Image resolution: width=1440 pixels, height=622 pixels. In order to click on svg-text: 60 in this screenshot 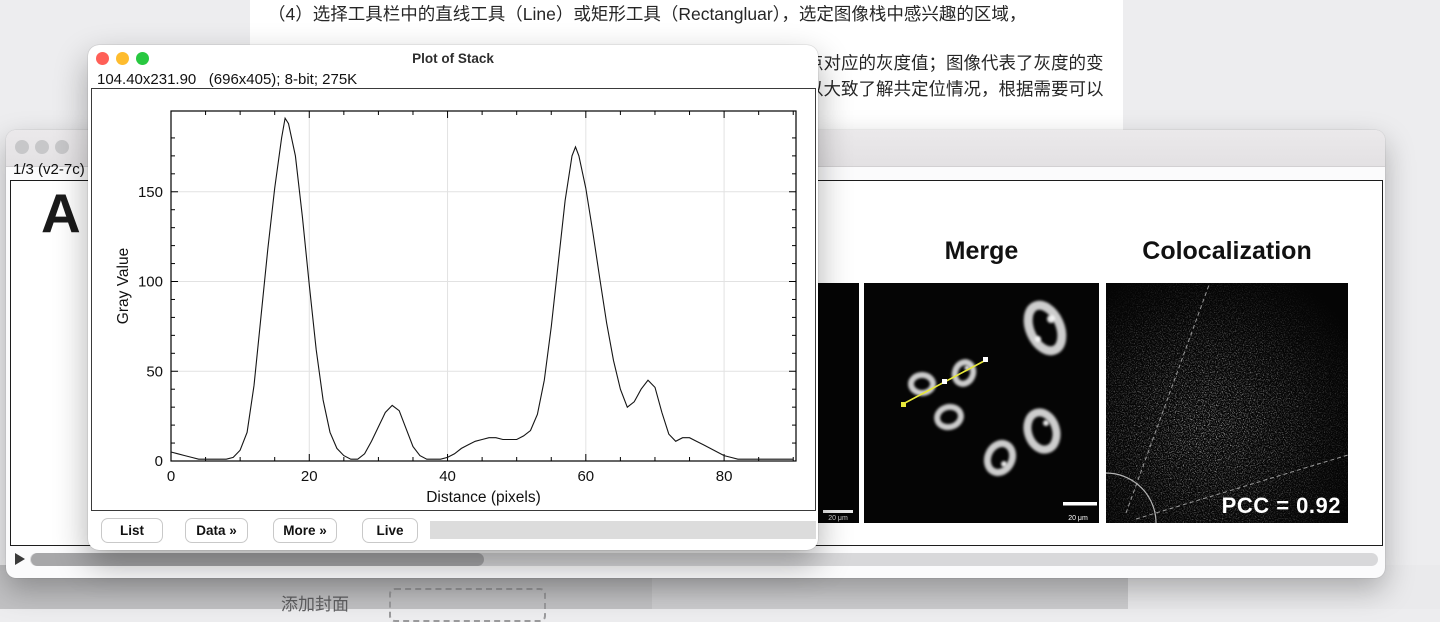, I will do `click(585, 476)`.